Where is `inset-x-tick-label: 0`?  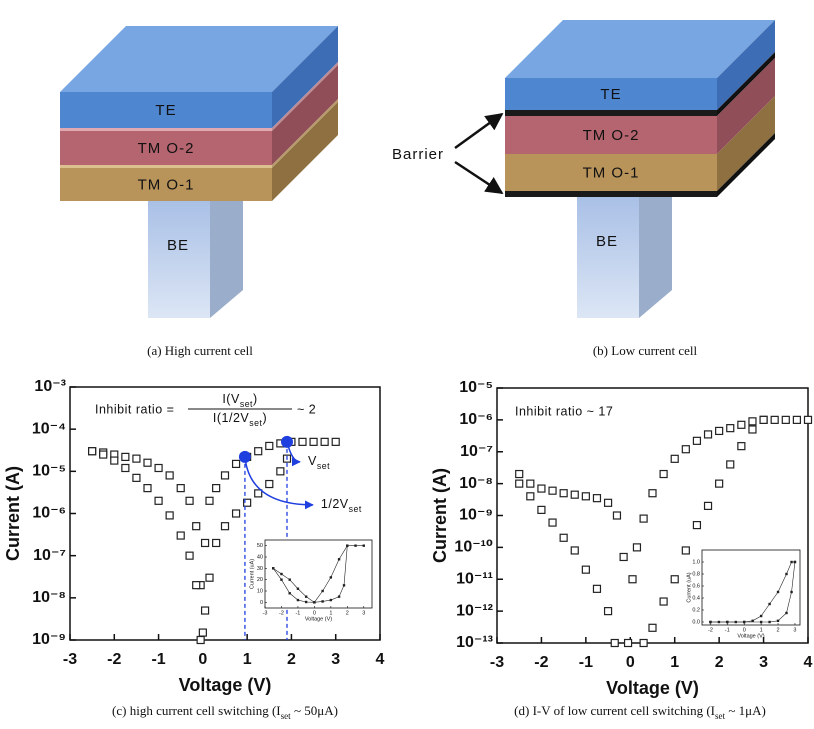
inset-x-tick-label: 0 is located at coordinates (314, 613).